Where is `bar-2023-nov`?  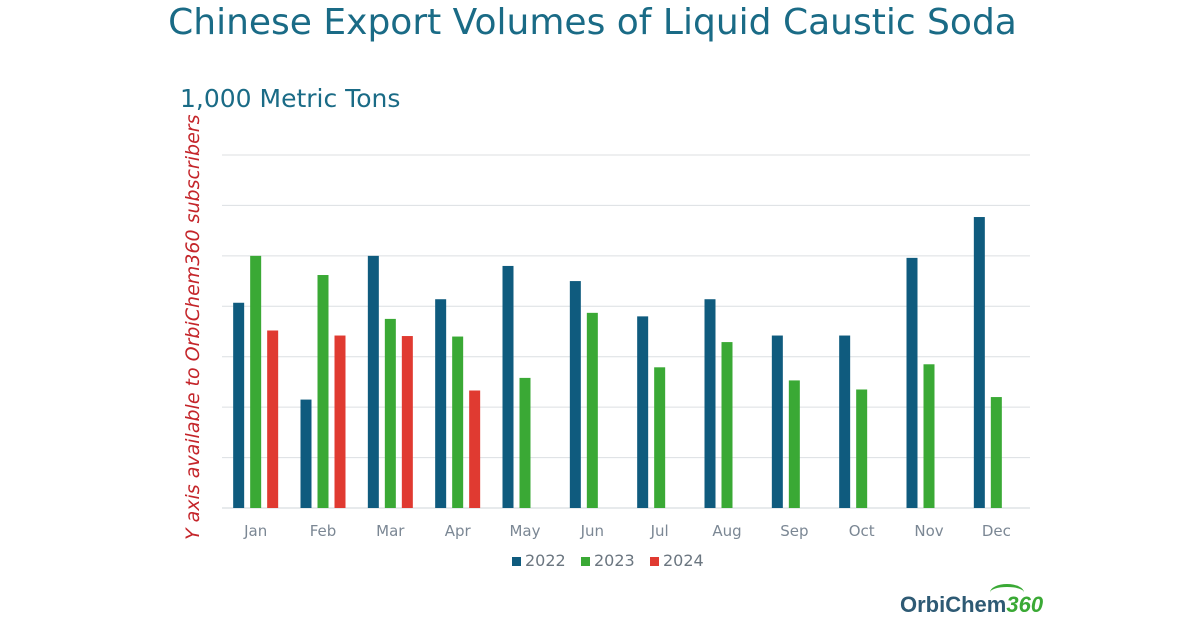
bar-2023-nov is located at coordinates (929, 436).